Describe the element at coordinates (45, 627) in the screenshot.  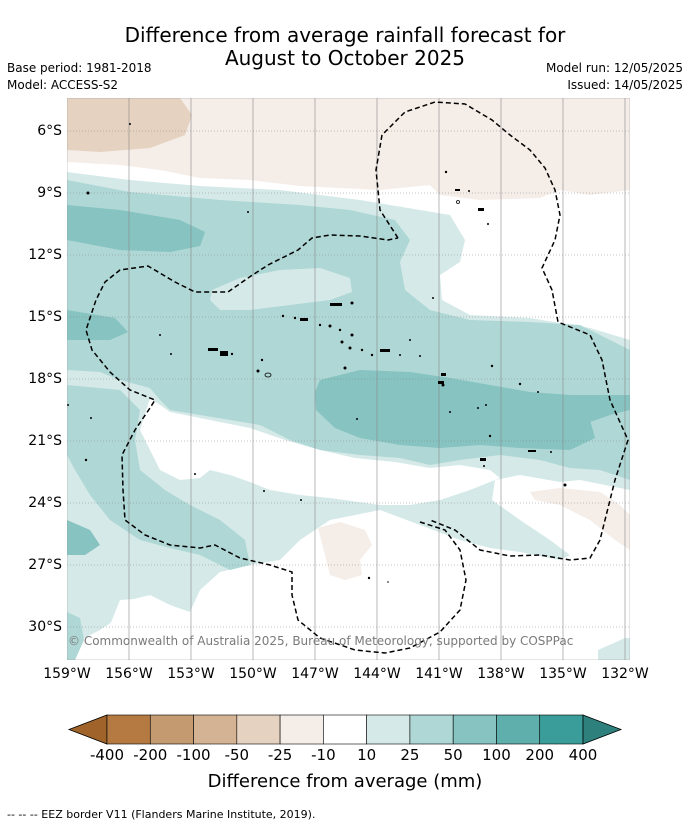
I see `lat-label-30s: 30°S` at that location.